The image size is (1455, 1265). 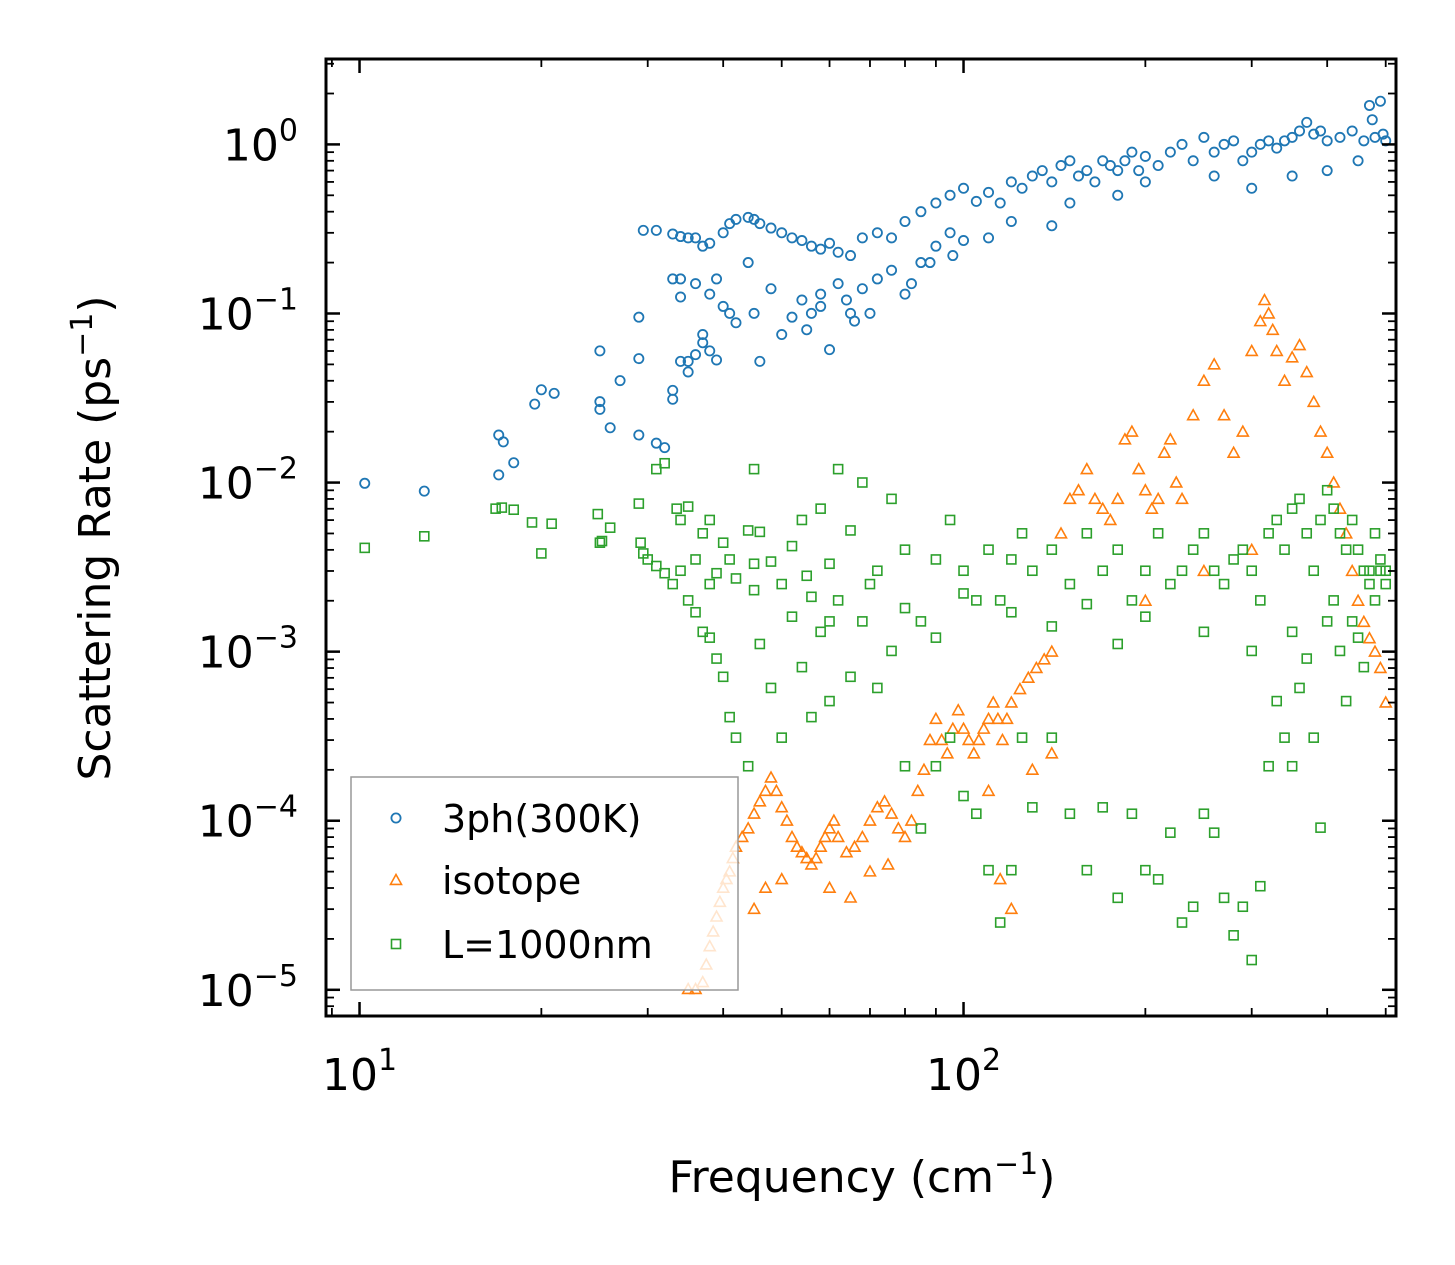 I want to click on legend-frame, so click(x=544, y=883).